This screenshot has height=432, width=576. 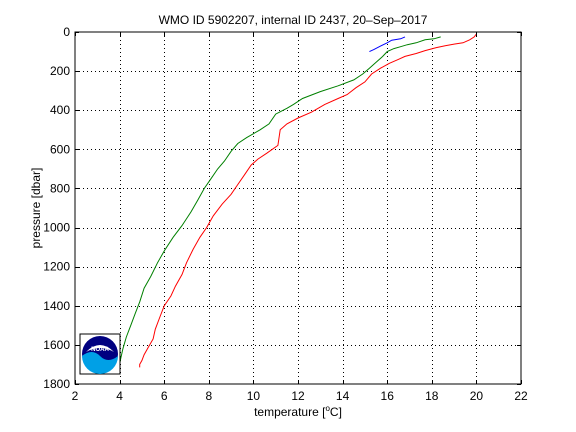 I want to click on y-tick-label: 0, so click(x=66, y=32).